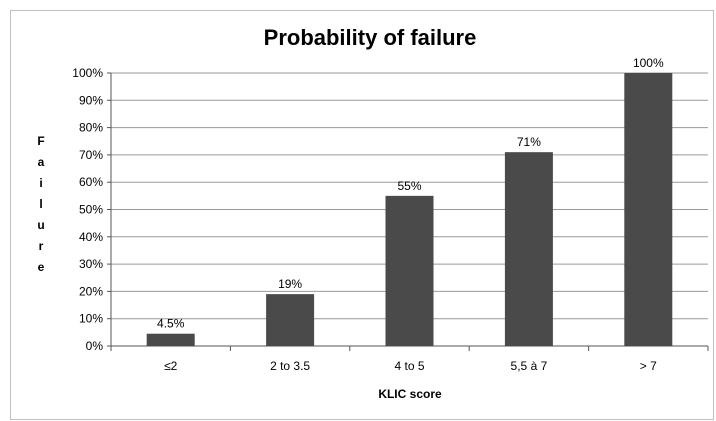 The width and height of the screenshot is (716, 421). Describe the element at coordinates (410, 394) in the screenshot. I see `x-axis-label: KLIC score` at that location.